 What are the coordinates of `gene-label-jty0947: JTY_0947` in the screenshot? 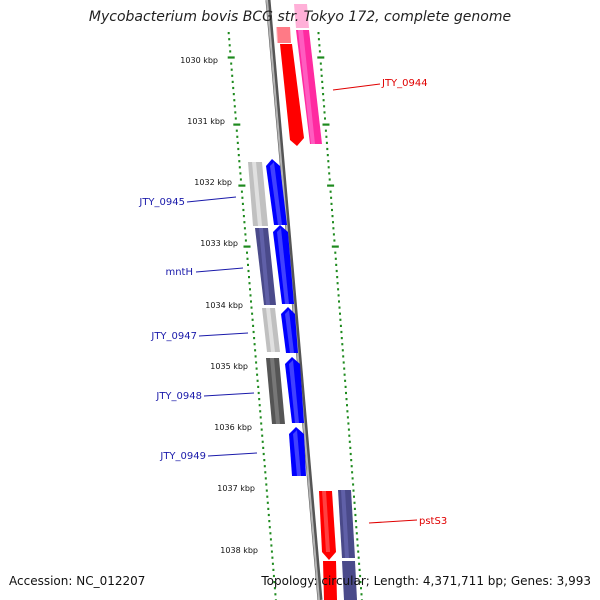 It's located at (173, 336).